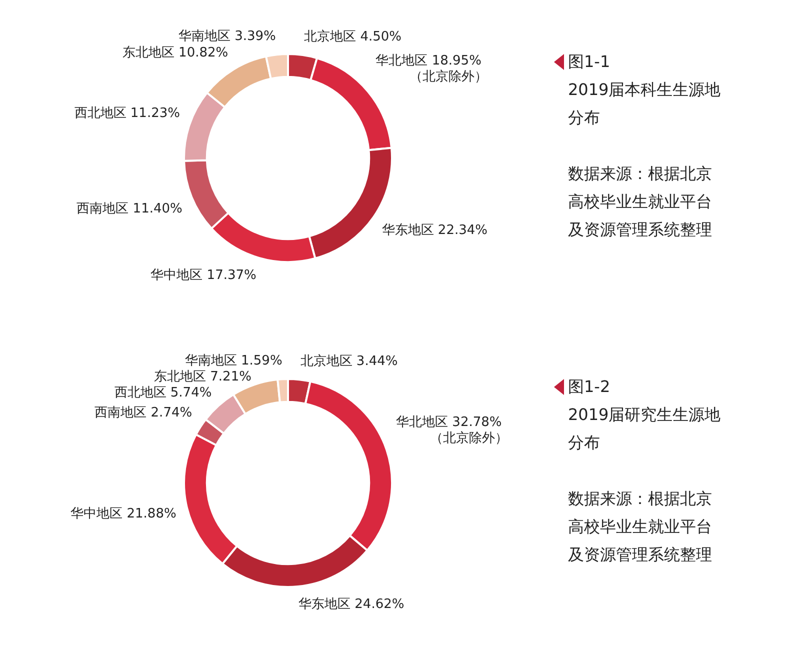  Describe the element at coordinates (429, 61) in the screenshot. I see `slice-label: 华北地区 18.95%` at that location.